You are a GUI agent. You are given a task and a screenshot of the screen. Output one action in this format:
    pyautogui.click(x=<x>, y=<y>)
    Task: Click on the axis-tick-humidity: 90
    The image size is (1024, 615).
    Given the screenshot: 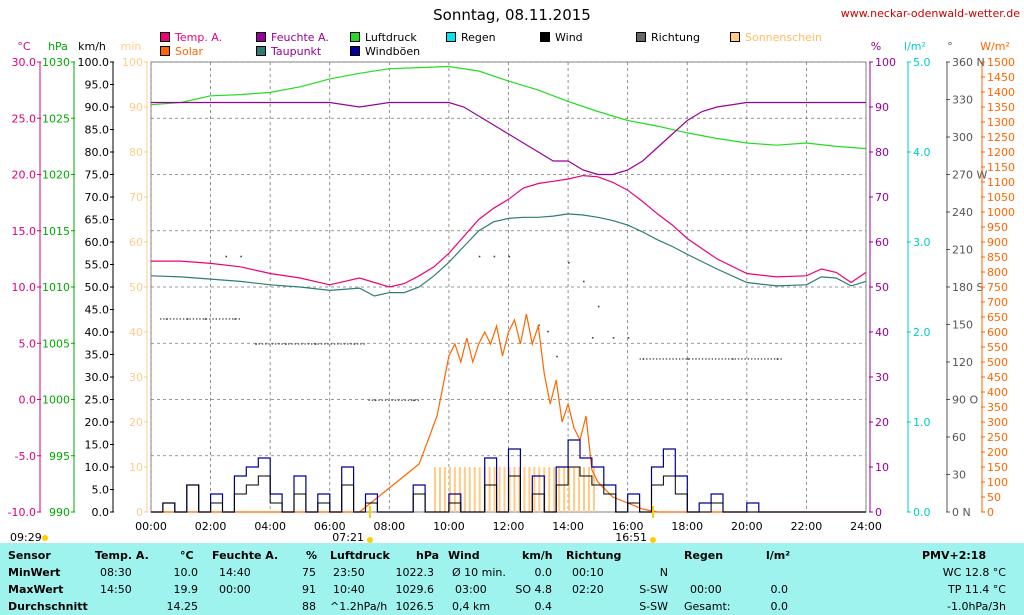 What is the action you would take?
    pyautogui.click(x=882, y=107)
    